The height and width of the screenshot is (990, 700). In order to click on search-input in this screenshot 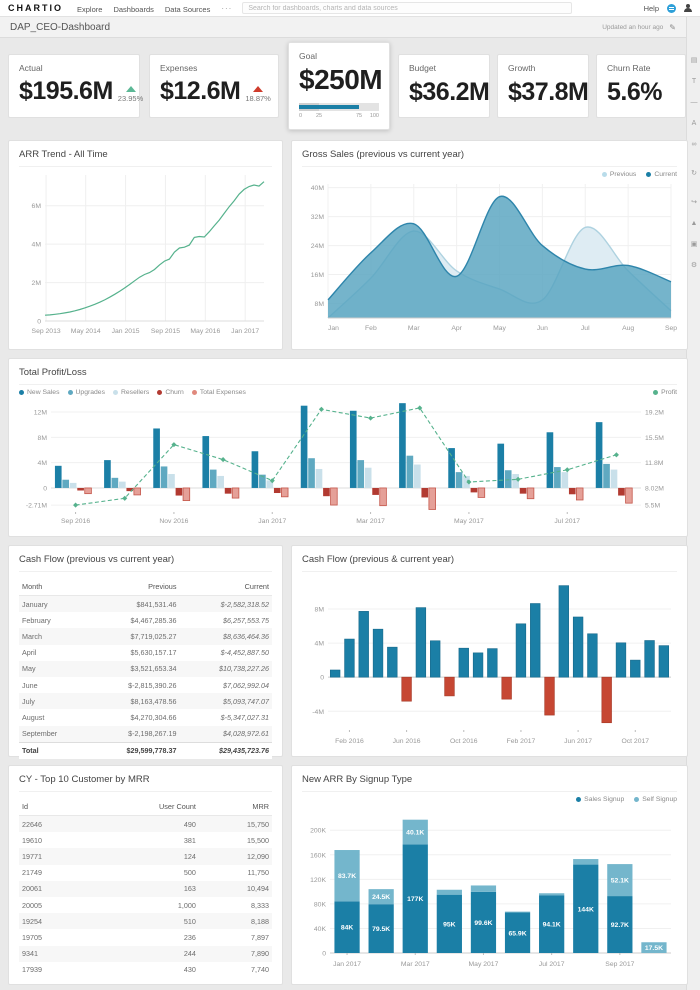, I will do `click(407, 8)`.